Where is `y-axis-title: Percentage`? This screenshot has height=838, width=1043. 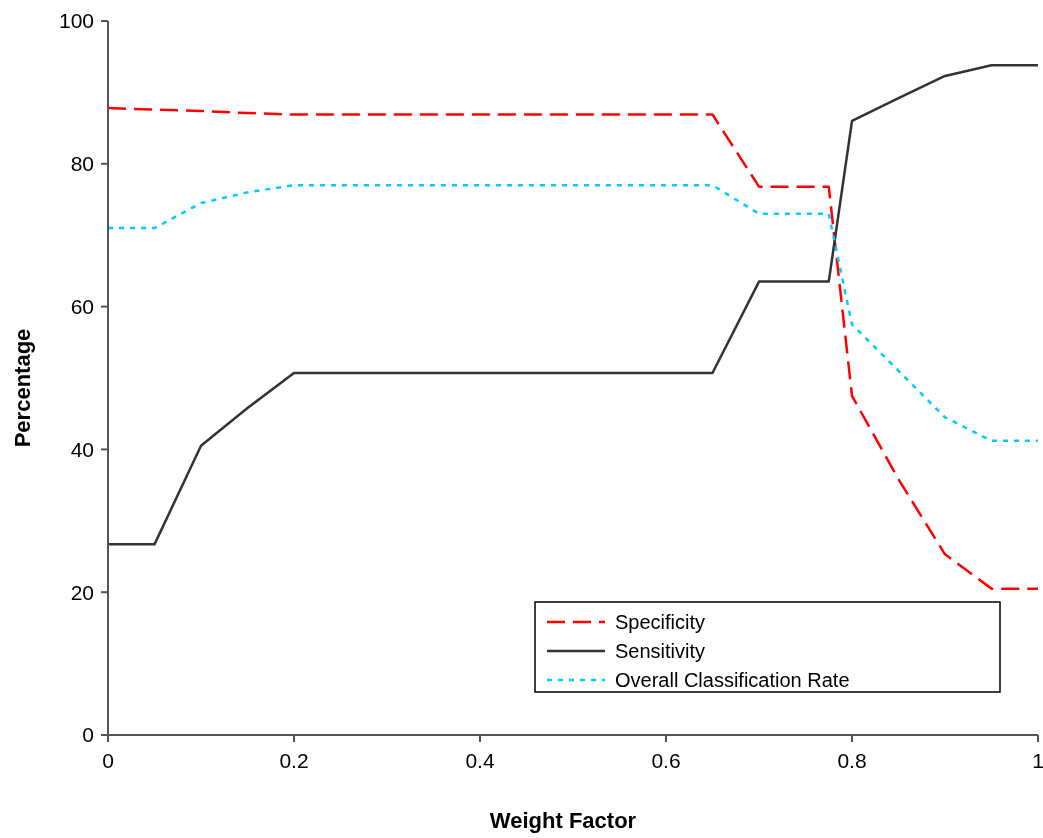 y-axis-title: Percentage is located at coordinates (22, 388).